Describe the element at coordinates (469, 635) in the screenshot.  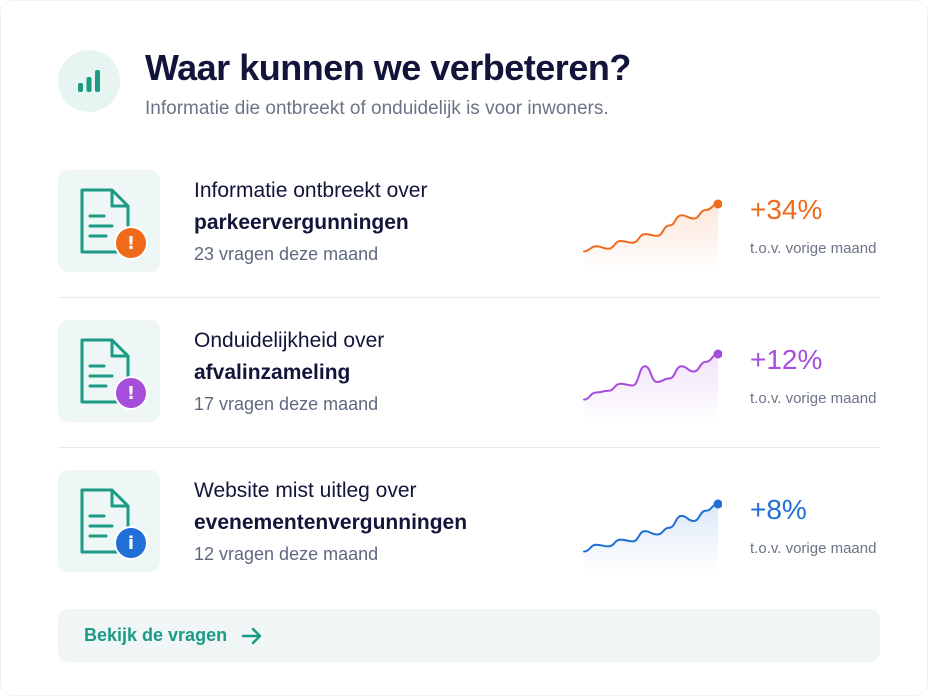
I see `view-questions-button: Bekijk de vragen` at that location.